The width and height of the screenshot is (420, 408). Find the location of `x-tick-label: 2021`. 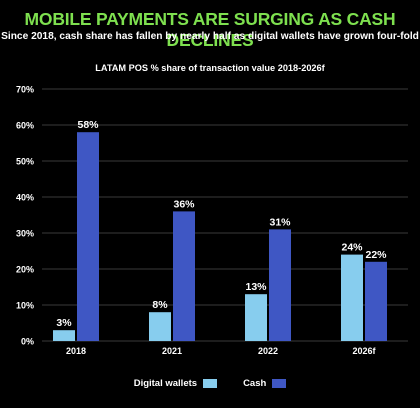

x-tick-label: 2021 is located at coordinates (172, 351).